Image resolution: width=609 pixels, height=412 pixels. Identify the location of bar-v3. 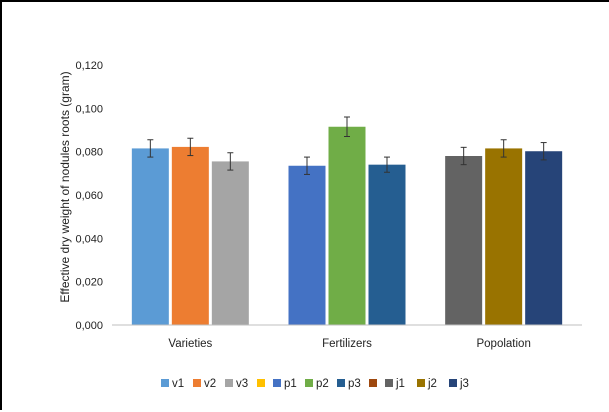
(230, 243).